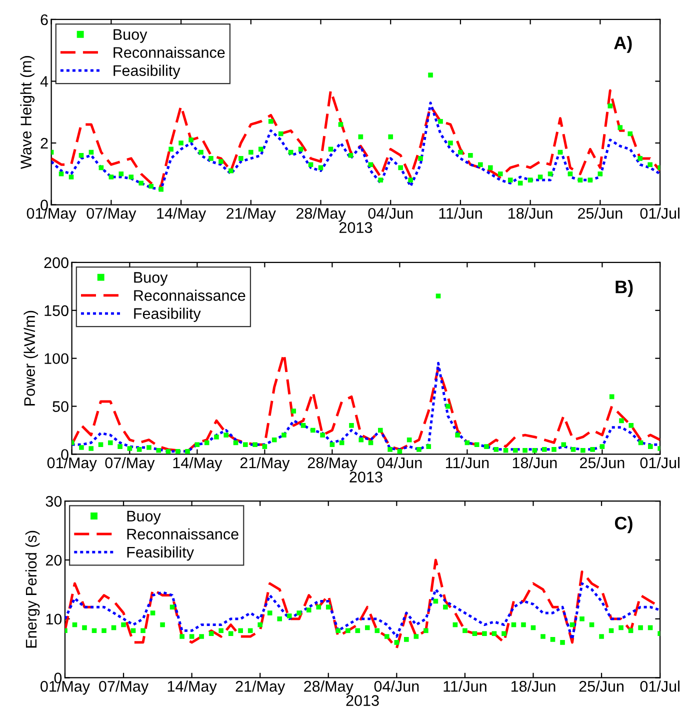 Image resolution: width=684 pixels, height=721 pixels. I want to click on y-axis-title: Energy Period (s), so click(32, 589).